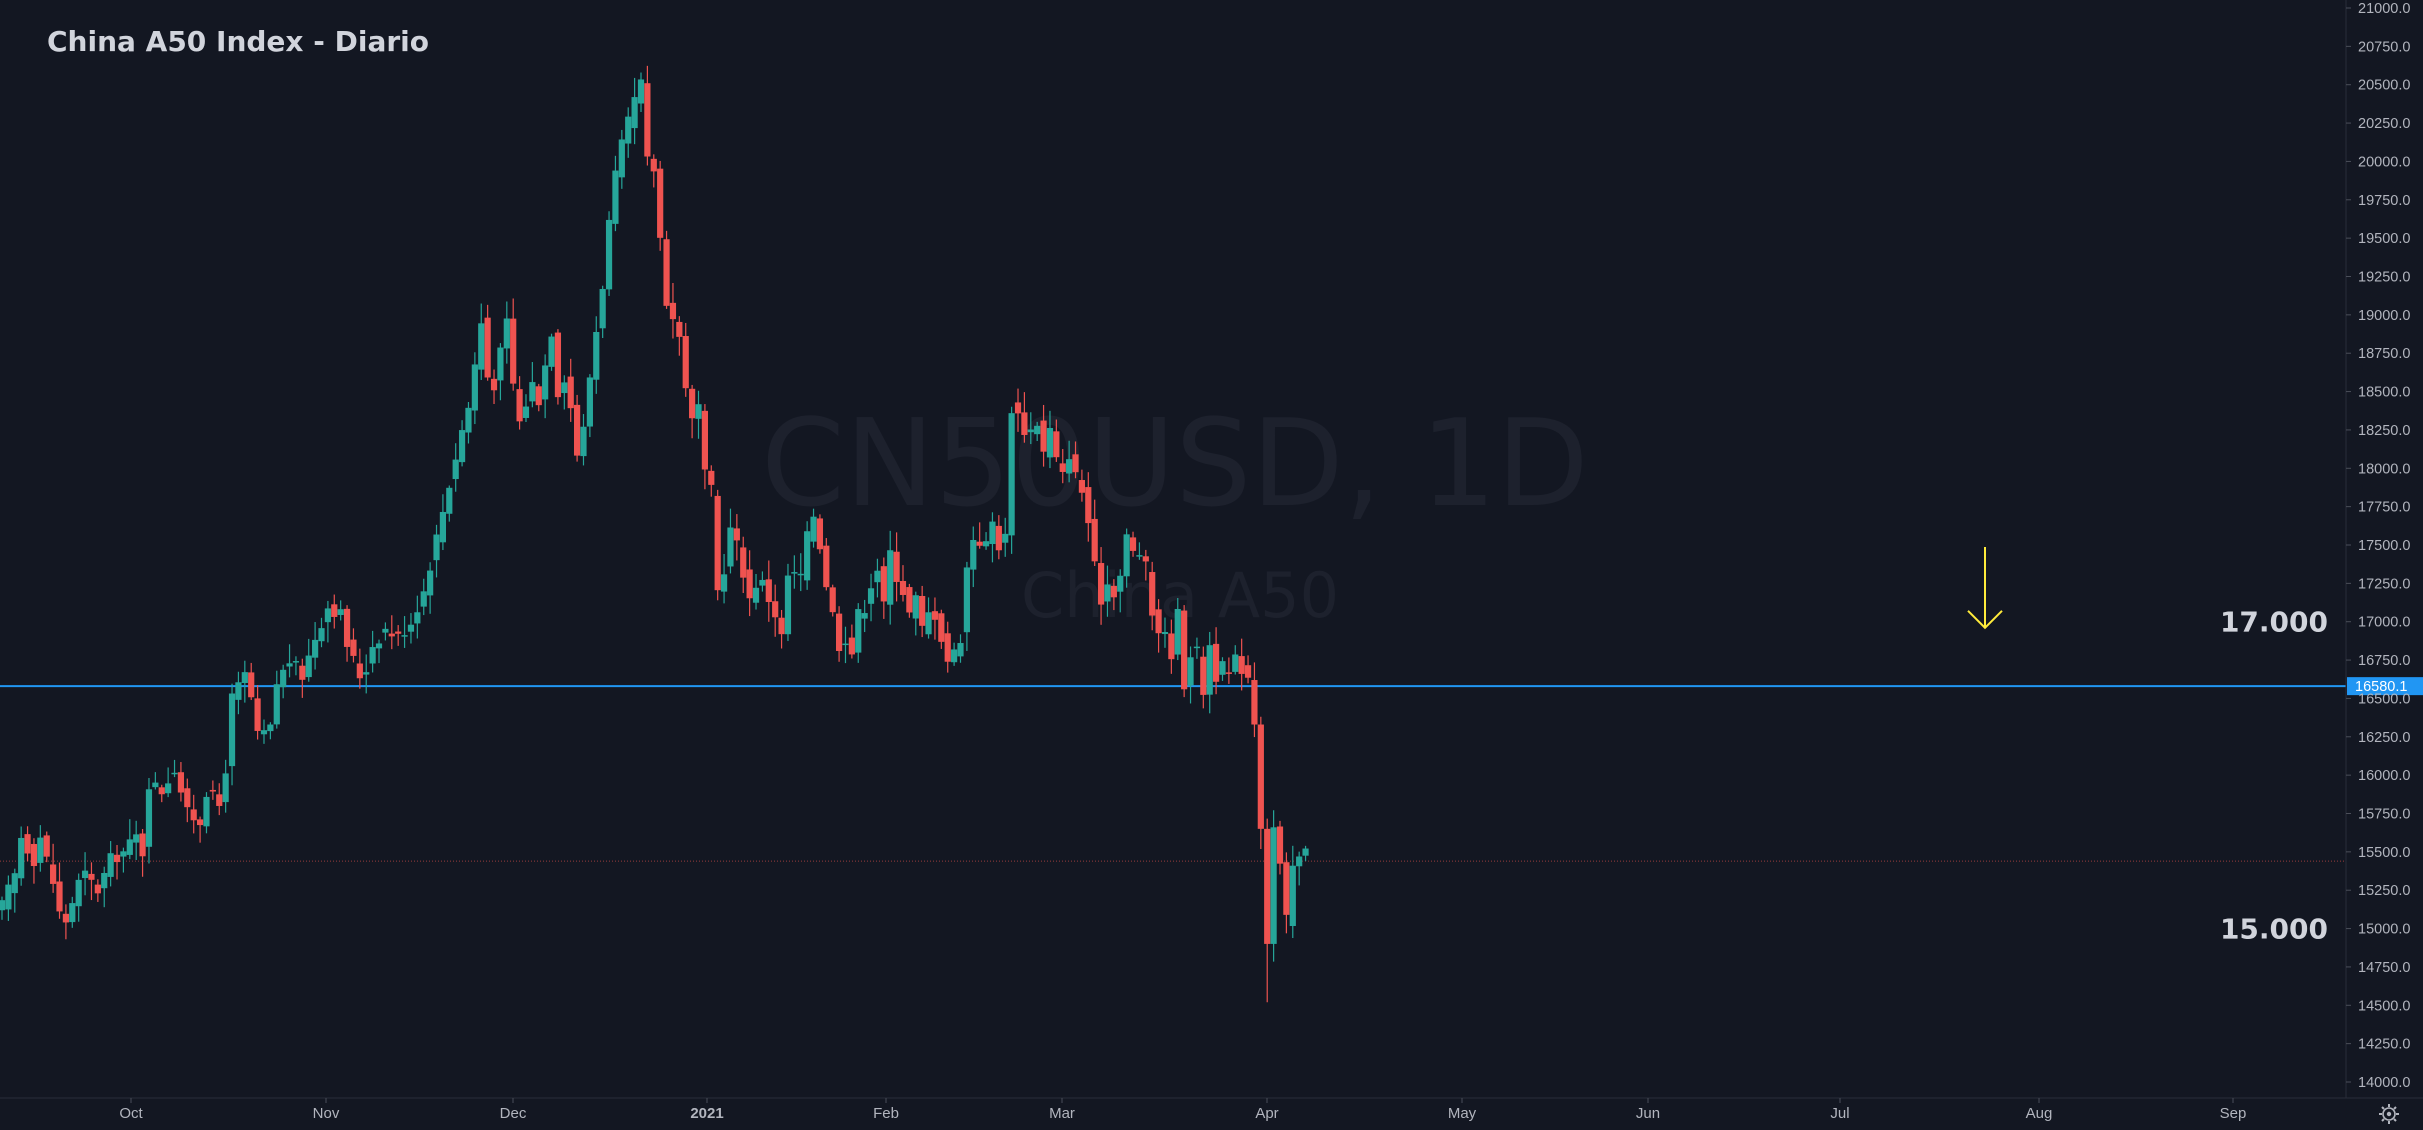 The height and width of the screenshot is (1130, 2423). Describe the element at coordinates (1182, 1110) in the screenshot. I see `time-axis: Oct Nov Dec 2021 Feb Mar Apr May Jun Jul Aug Sep` at that location.